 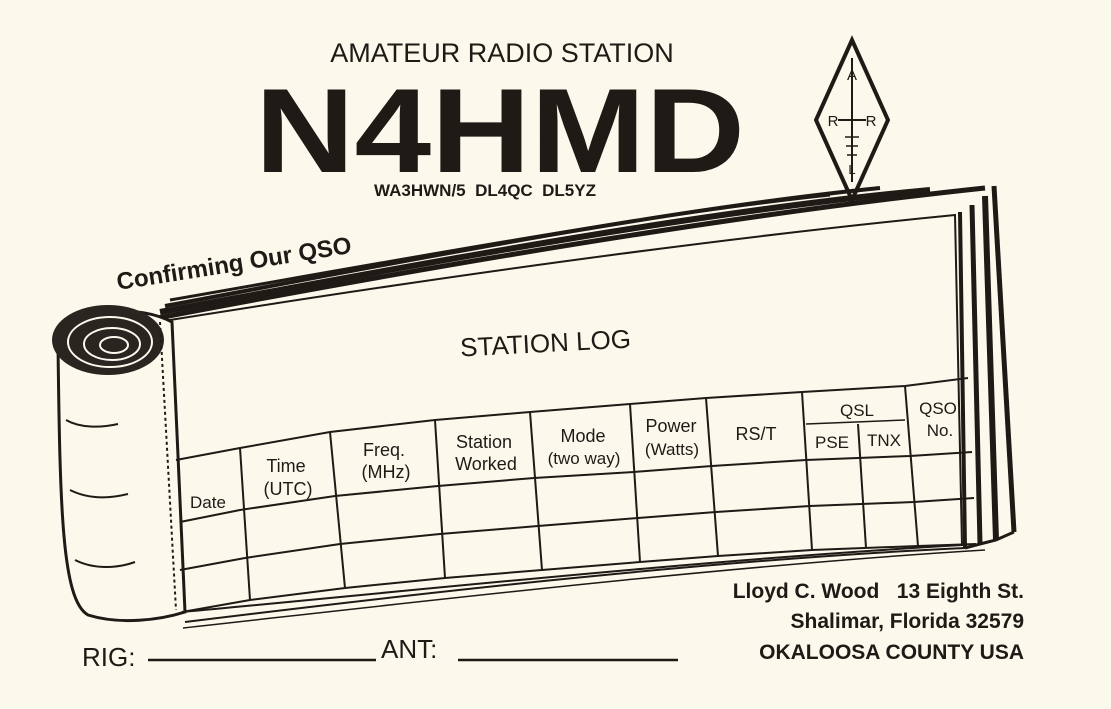 What do you see at coordinates (755, 434) in the screenshot?
I see `header-rst: RS/T` at bounding box center [755, 434].